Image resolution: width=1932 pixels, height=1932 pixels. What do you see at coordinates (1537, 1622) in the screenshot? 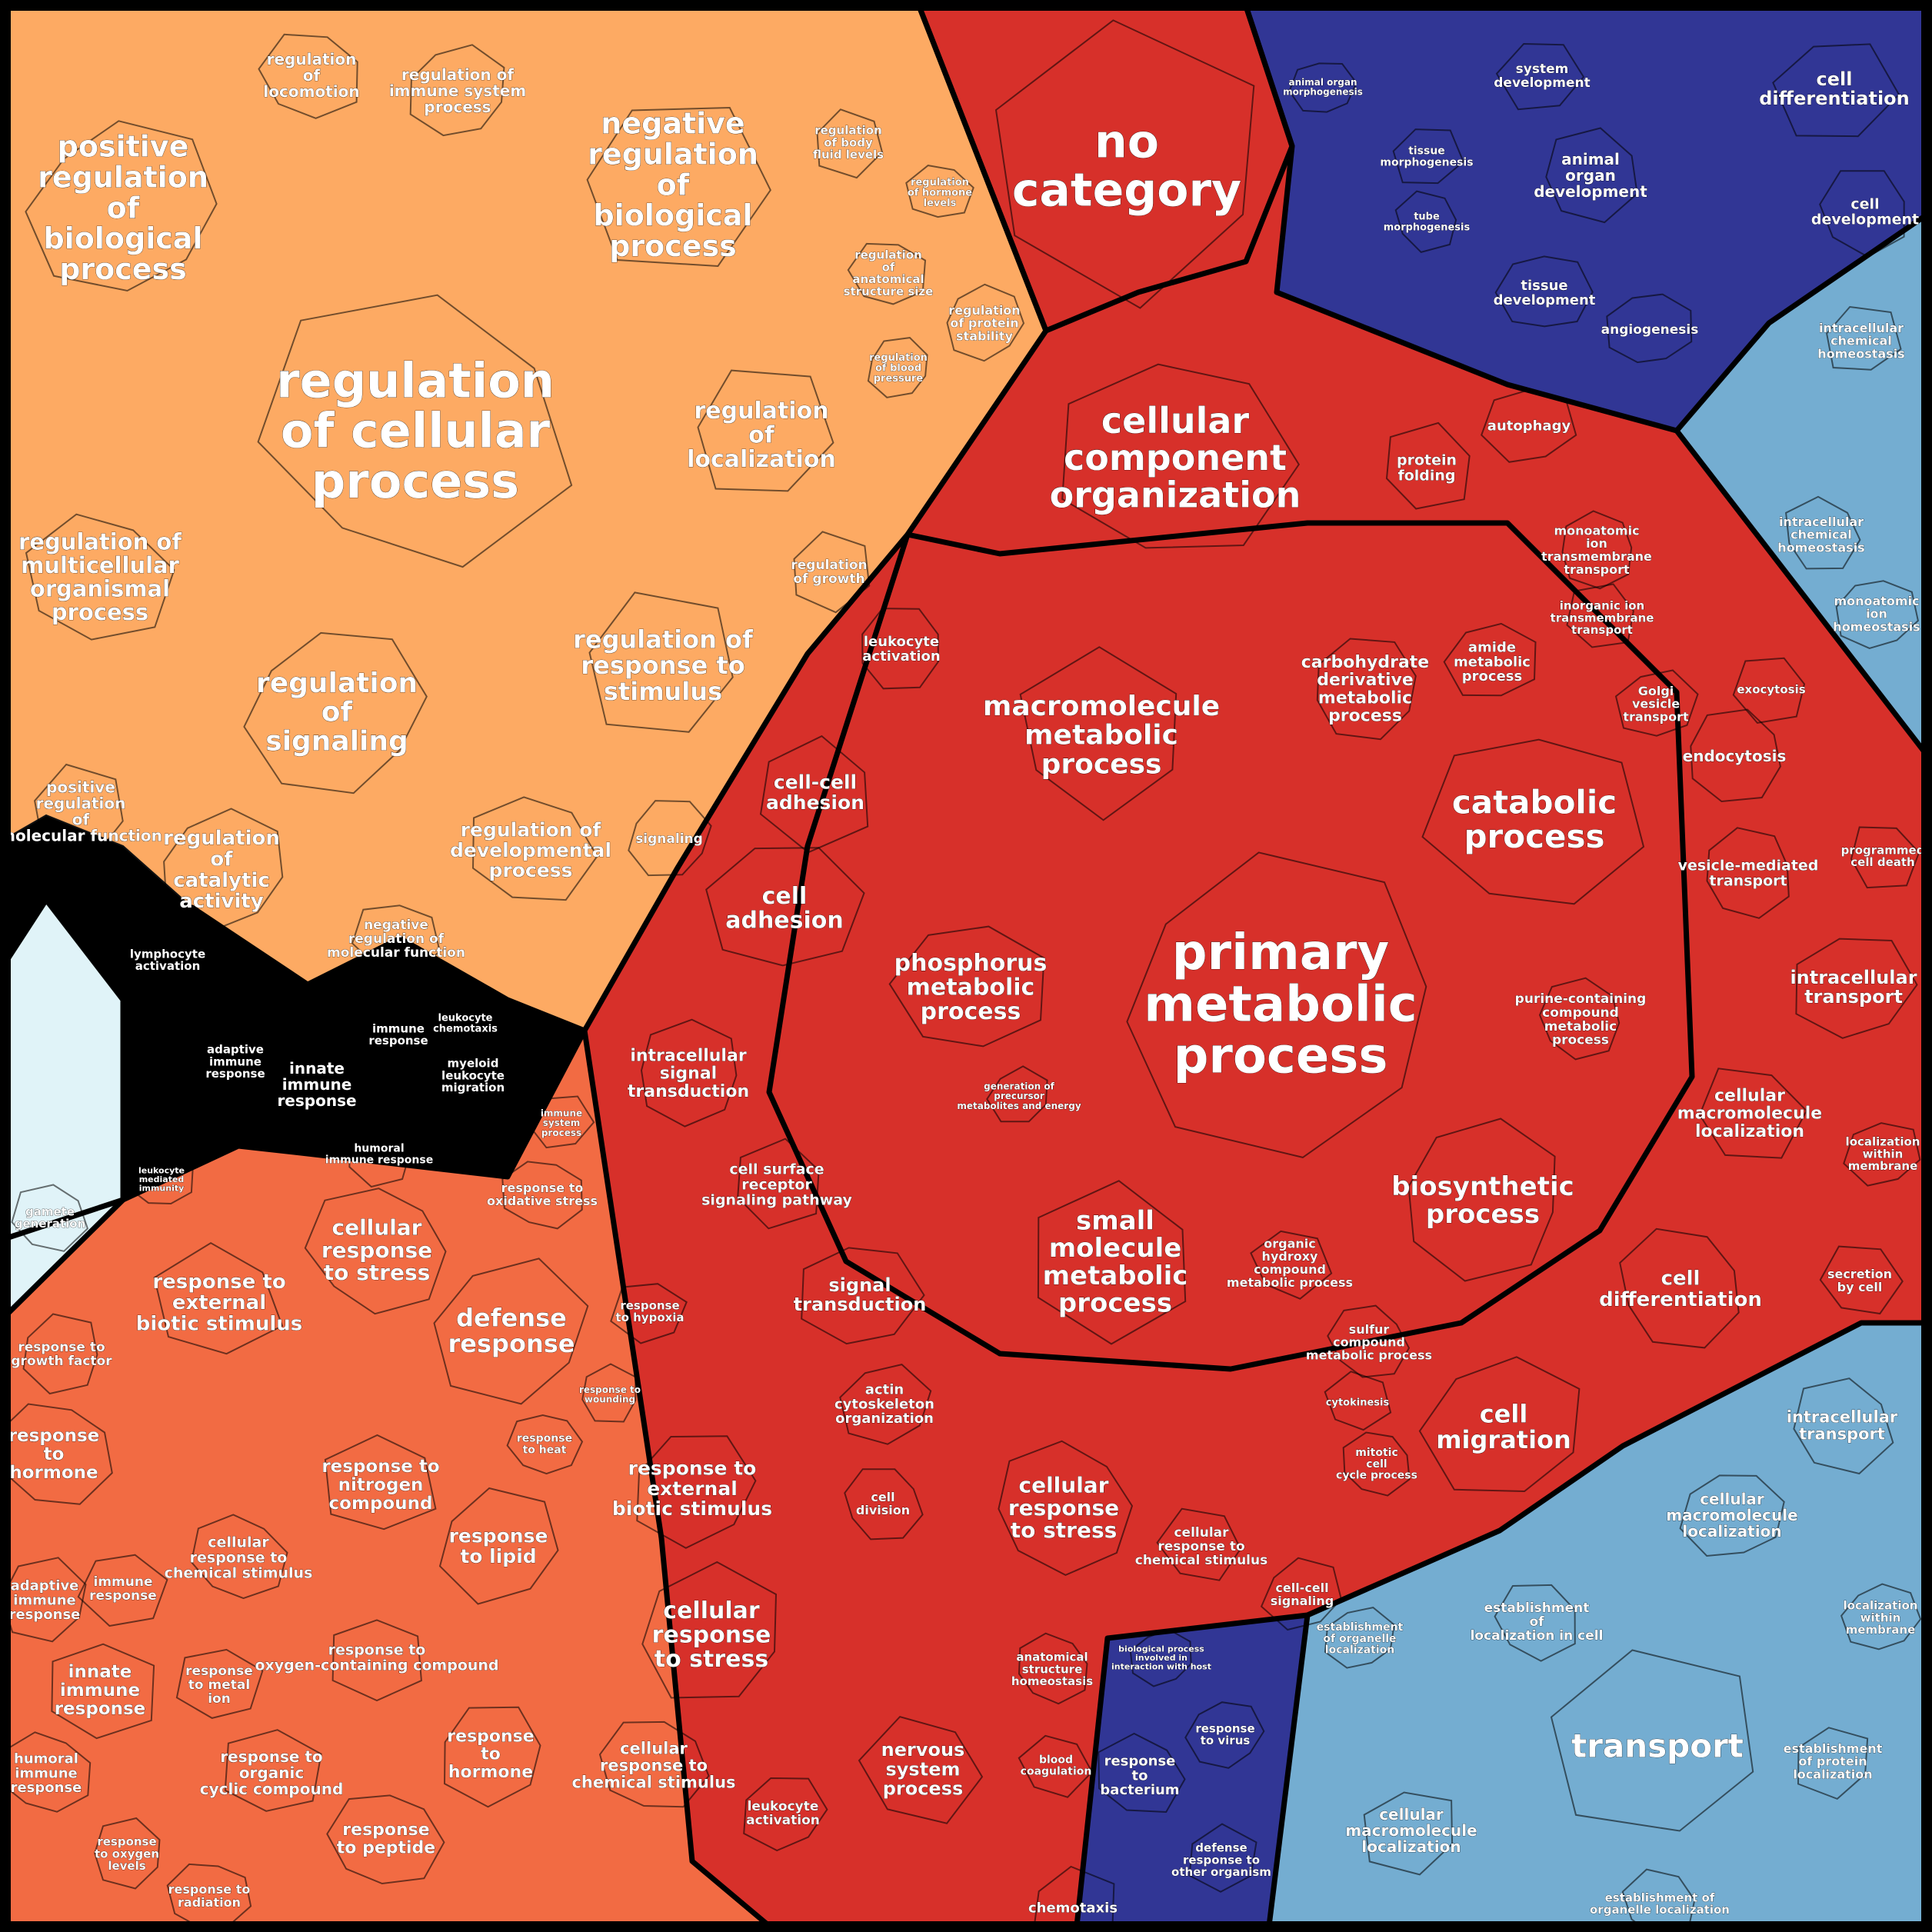
I see `label-establishment-of-localization-in-cell: establishment of localization in cell` at bounding box center [1537, 1622].